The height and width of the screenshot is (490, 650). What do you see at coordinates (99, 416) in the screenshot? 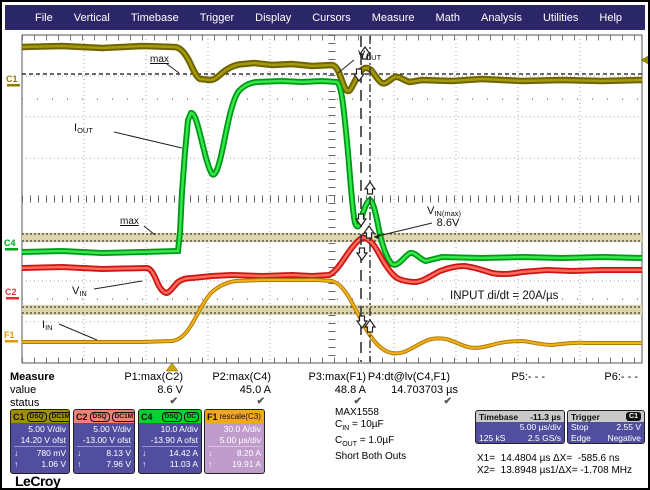
I see `c2-badge-dsq: DSQ` at bounding box center [99, 416].